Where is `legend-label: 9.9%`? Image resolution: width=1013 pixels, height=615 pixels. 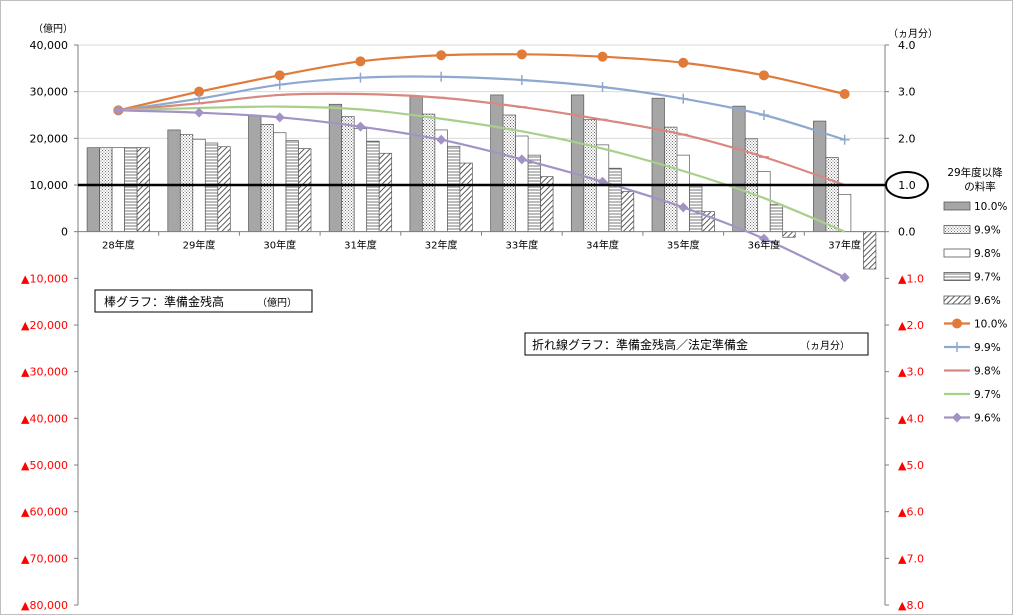 legend-label: 9.9% is located at coordinates (987, 231).